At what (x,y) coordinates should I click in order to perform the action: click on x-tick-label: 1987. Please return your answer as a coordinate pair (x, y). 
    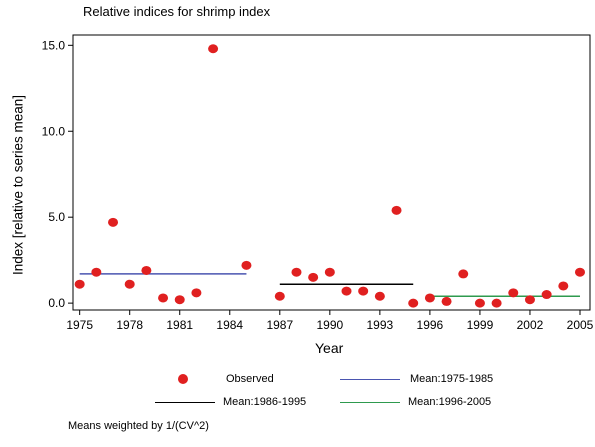
    Looking at the image, I should click on (279, 325).